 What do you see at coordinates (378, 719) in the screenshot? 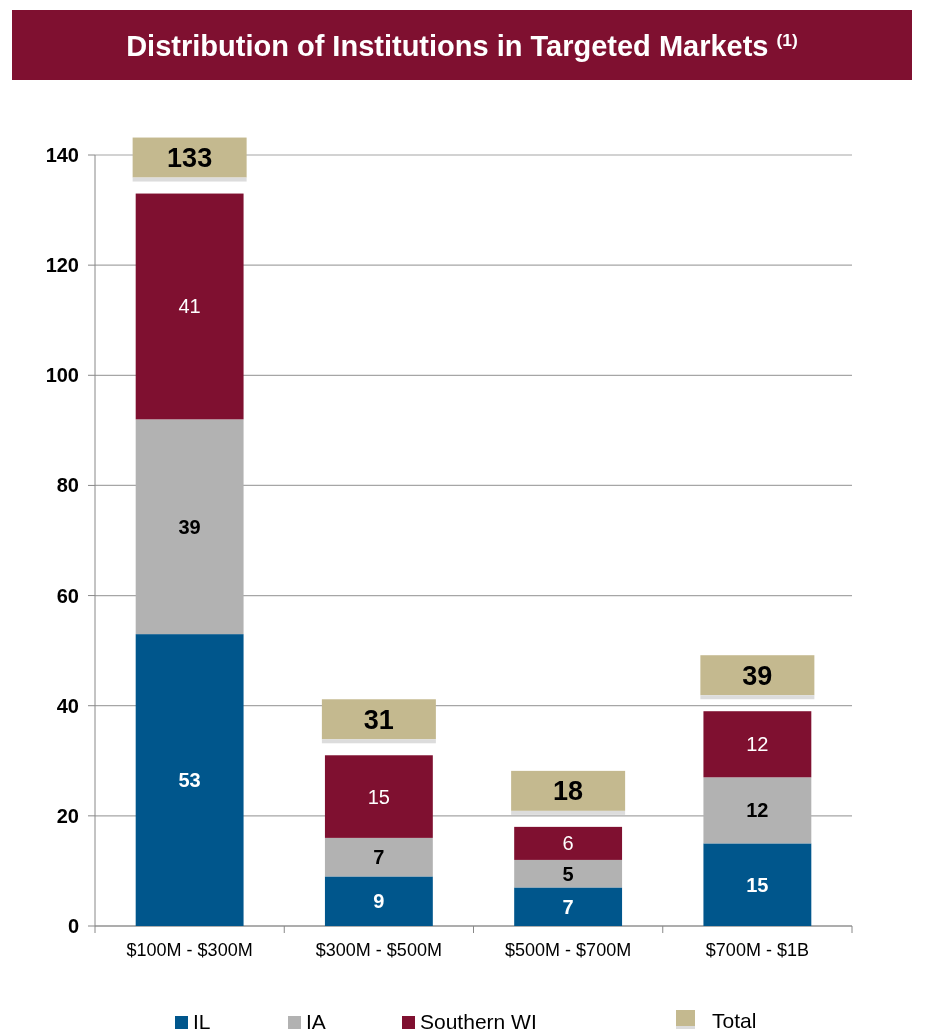
I see `total-label: 31` at bounding box center [378, 719].